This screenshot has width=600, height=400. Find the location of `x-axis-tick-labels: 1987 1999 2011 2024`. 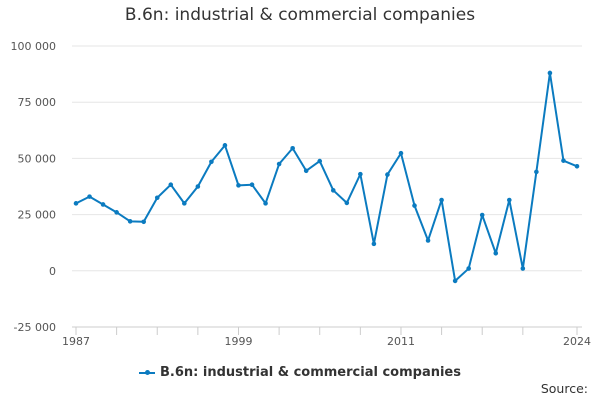

x-axis-tick-labels: 1987 1999 2011 2024 is located at coordinates (326, 341).